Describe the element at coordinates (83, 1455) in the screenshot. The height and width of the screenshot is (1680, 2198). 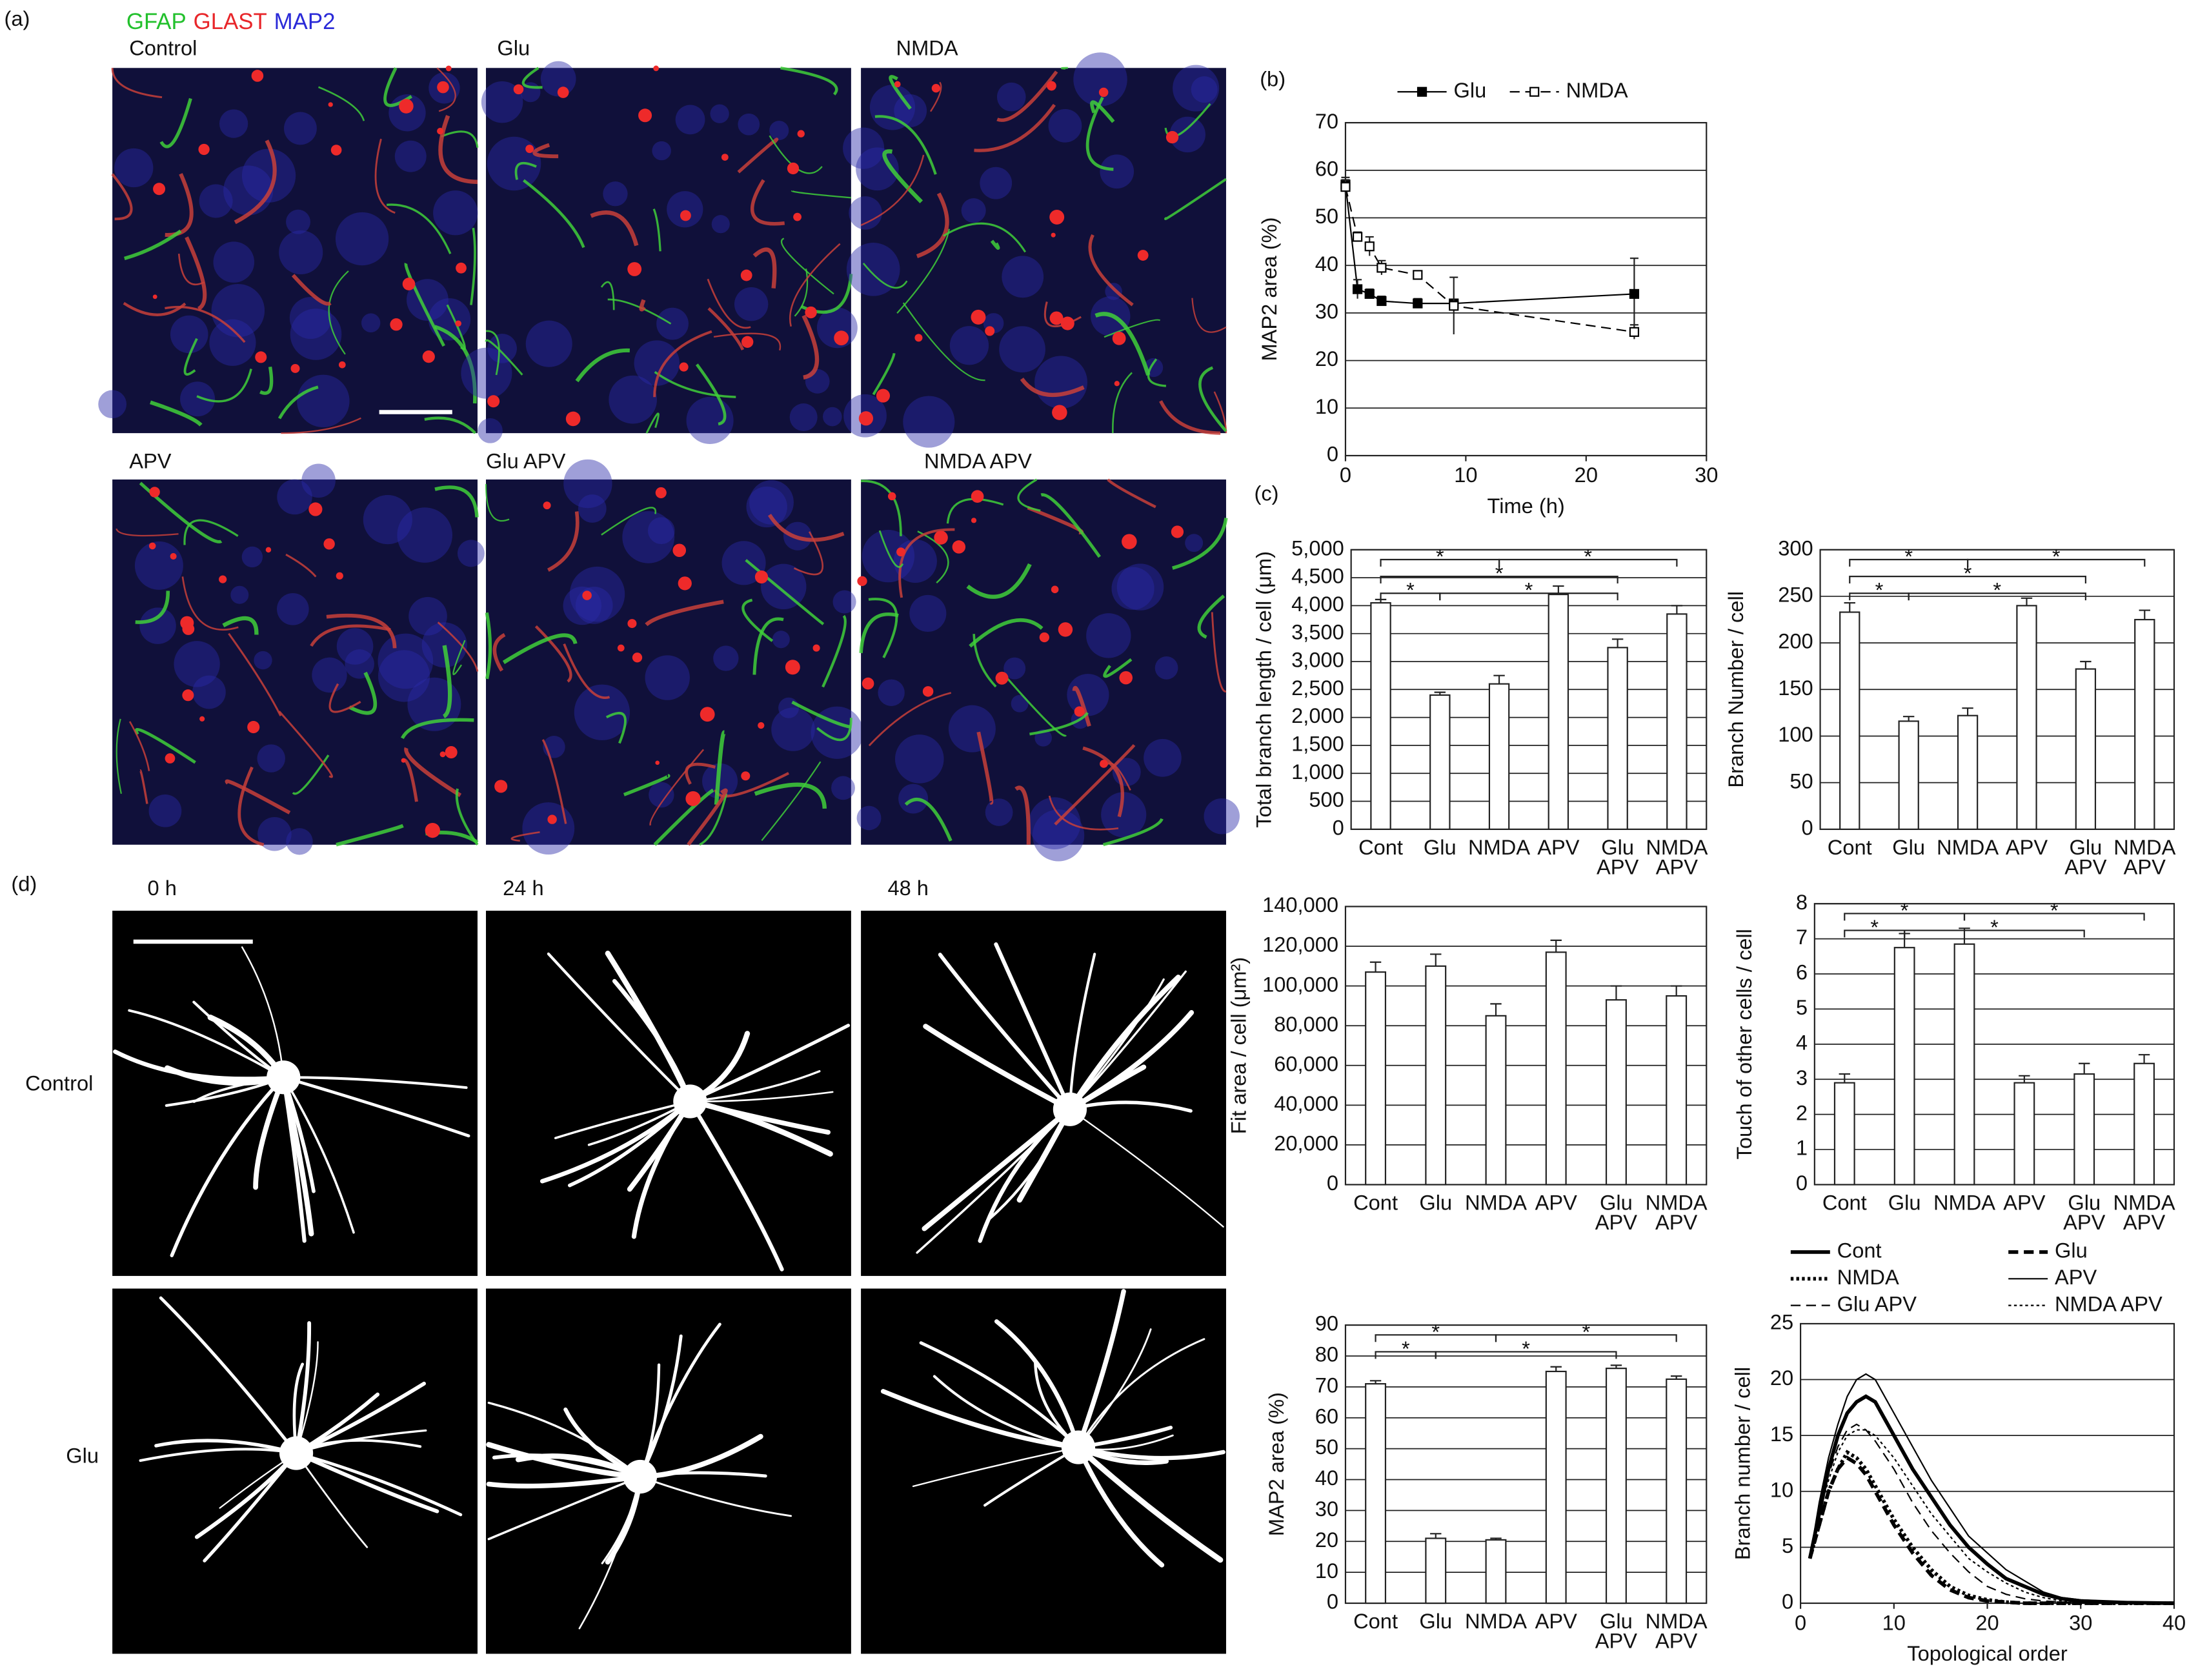
I see `row-label: Glu` at that location.